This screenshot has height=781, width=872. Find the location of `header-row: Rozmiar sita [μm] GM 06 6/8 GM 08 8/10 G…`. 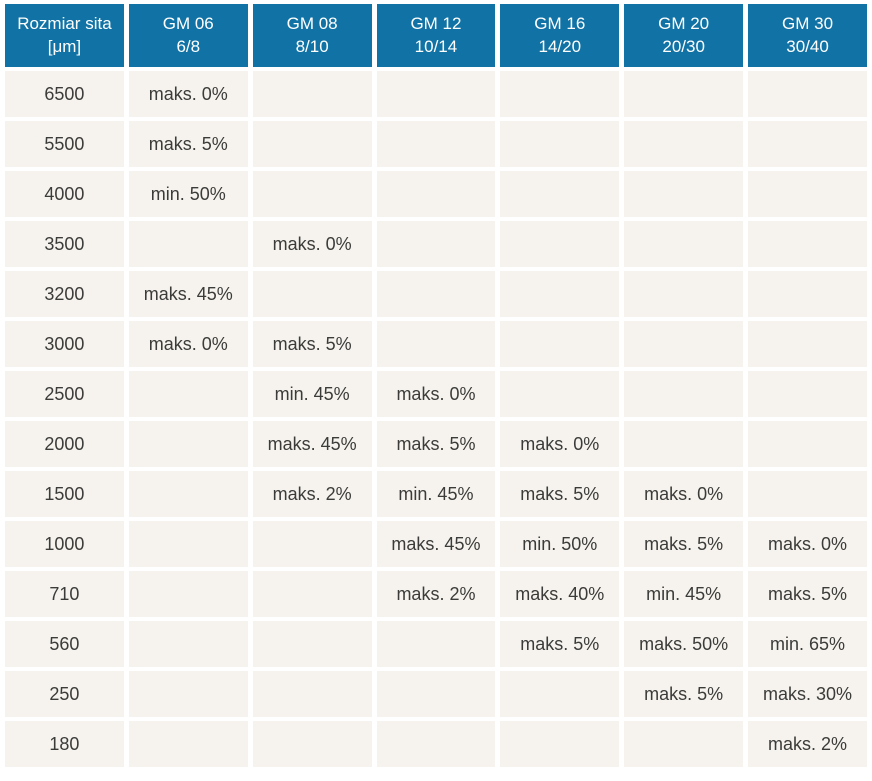

header-row: Rozmiar sita [μm] GM 06 6/8 GM 08 8/10 G… is located at coordinates (436, 35).